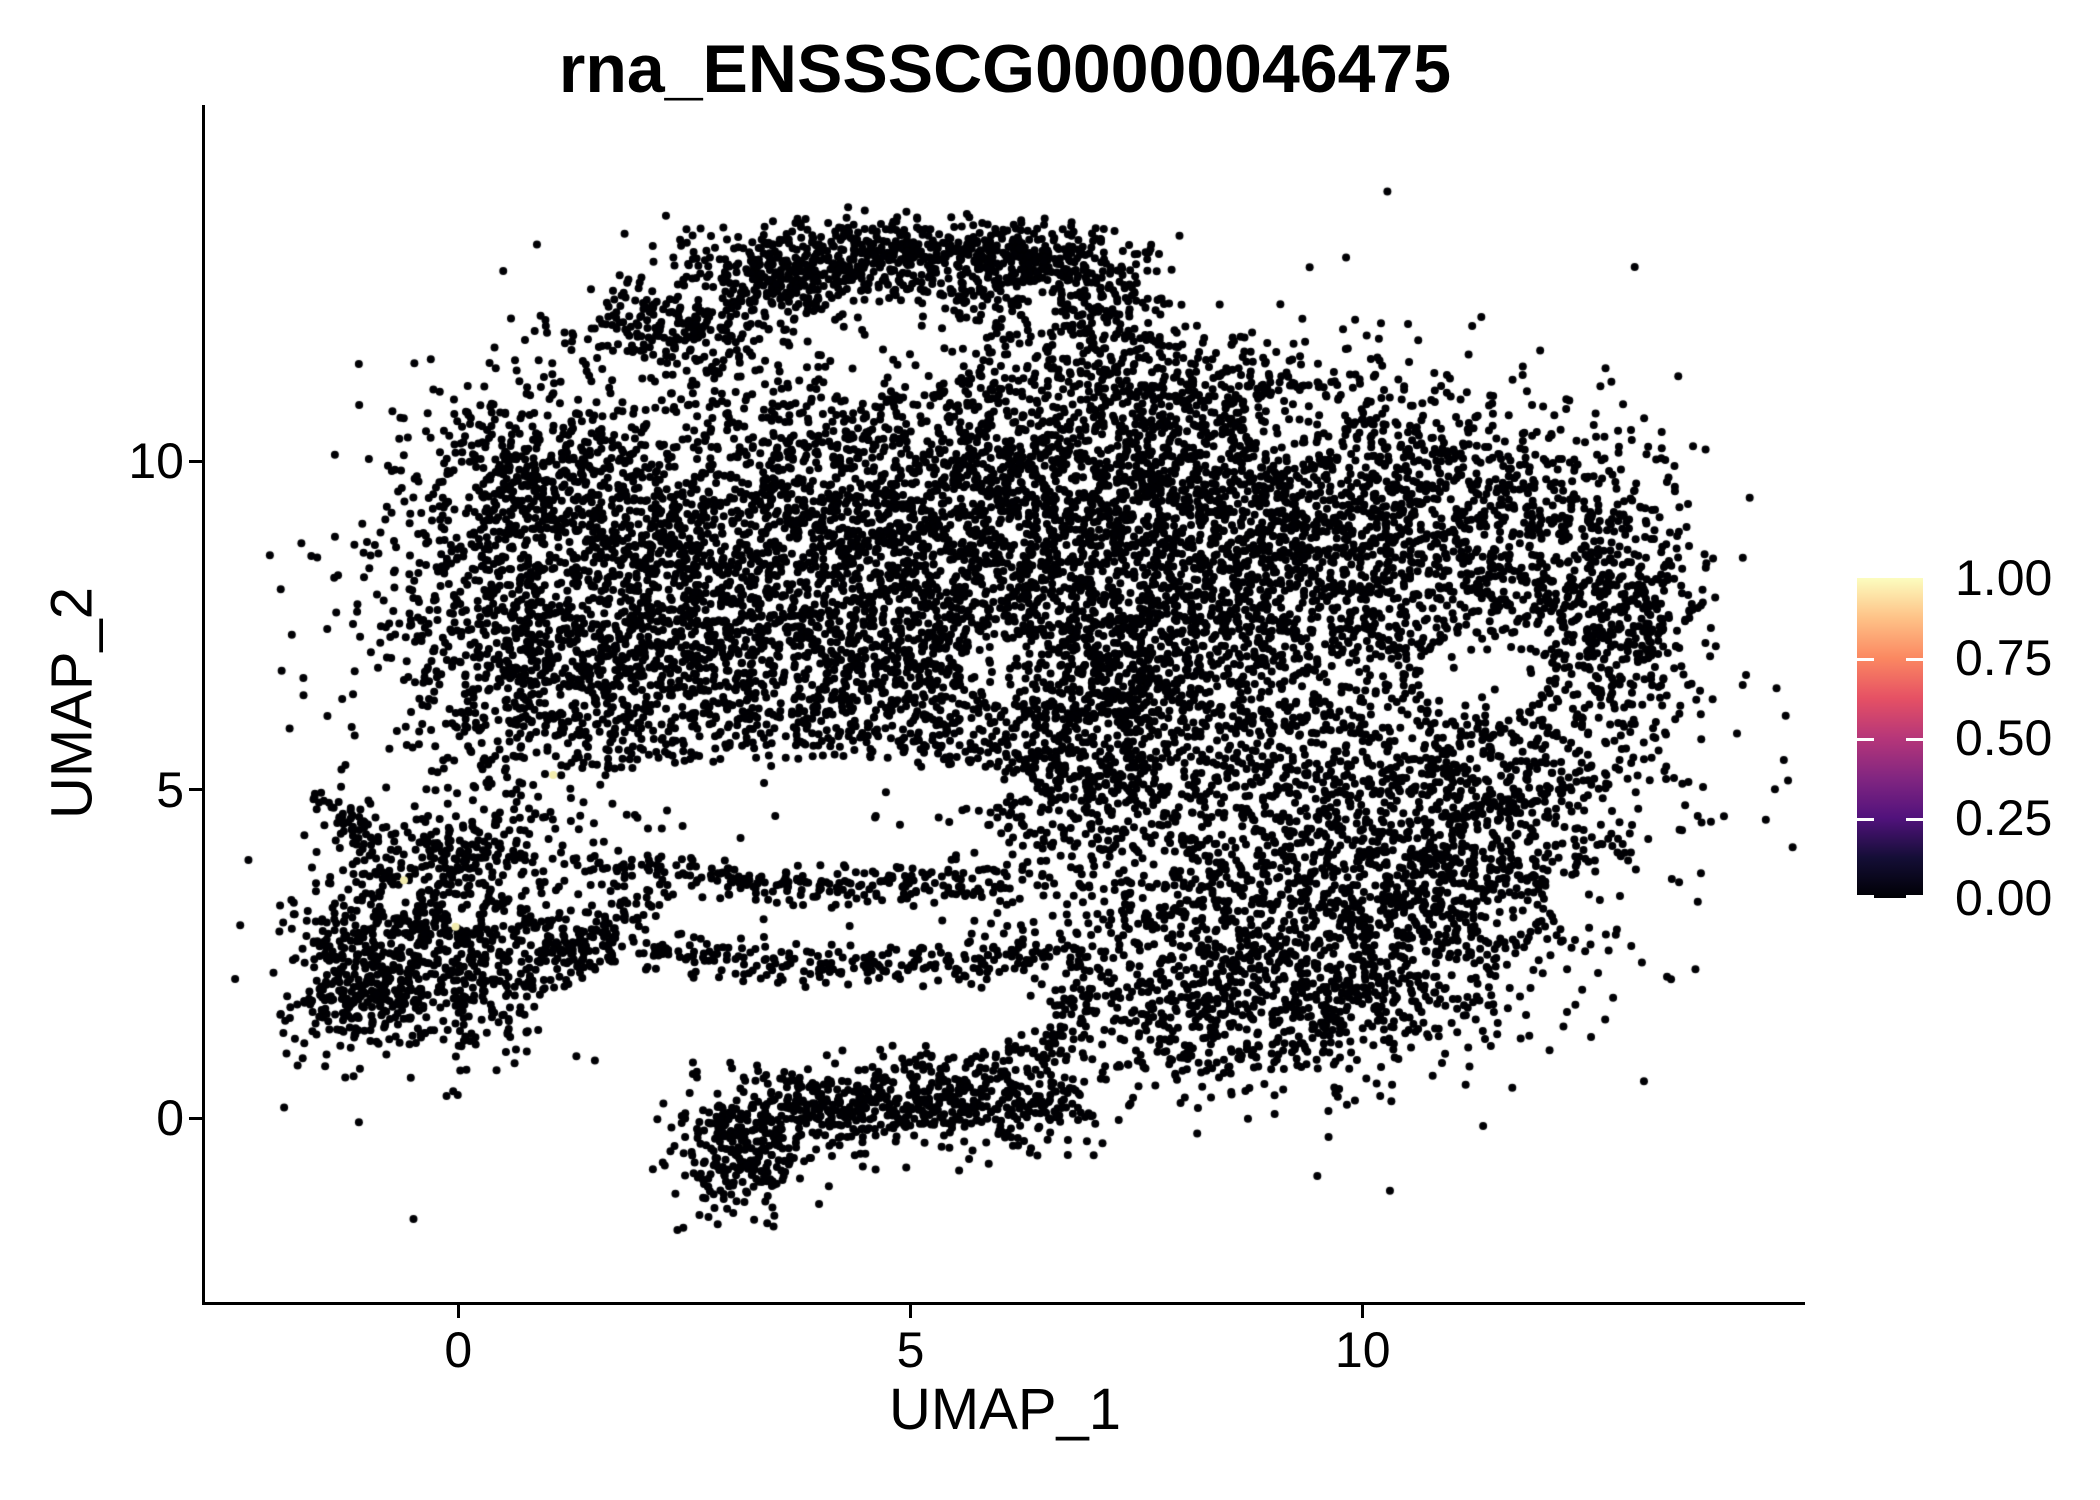  Describe the element at coordinates (170, 789) in the screenshot. I see `y-tick-label: 5` at that location.